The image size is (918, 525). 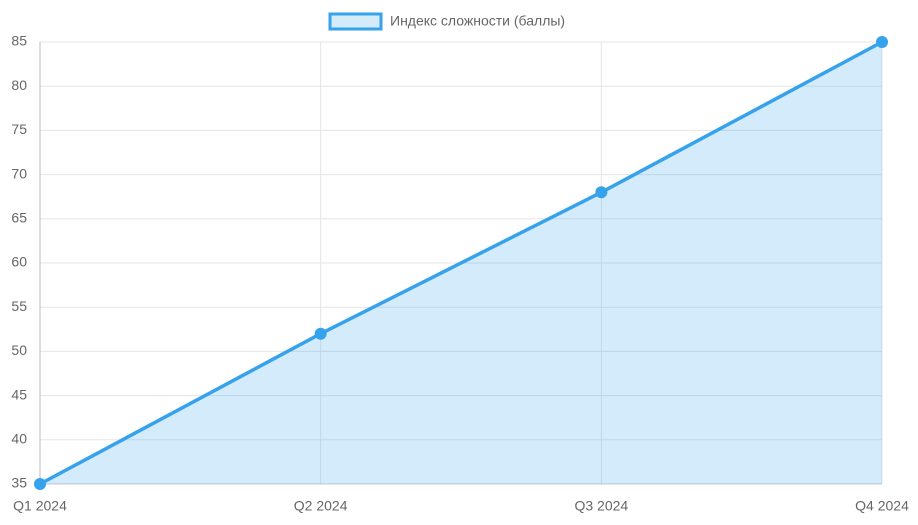 I want to click on legend-swatch, so click(x=355, y=21).